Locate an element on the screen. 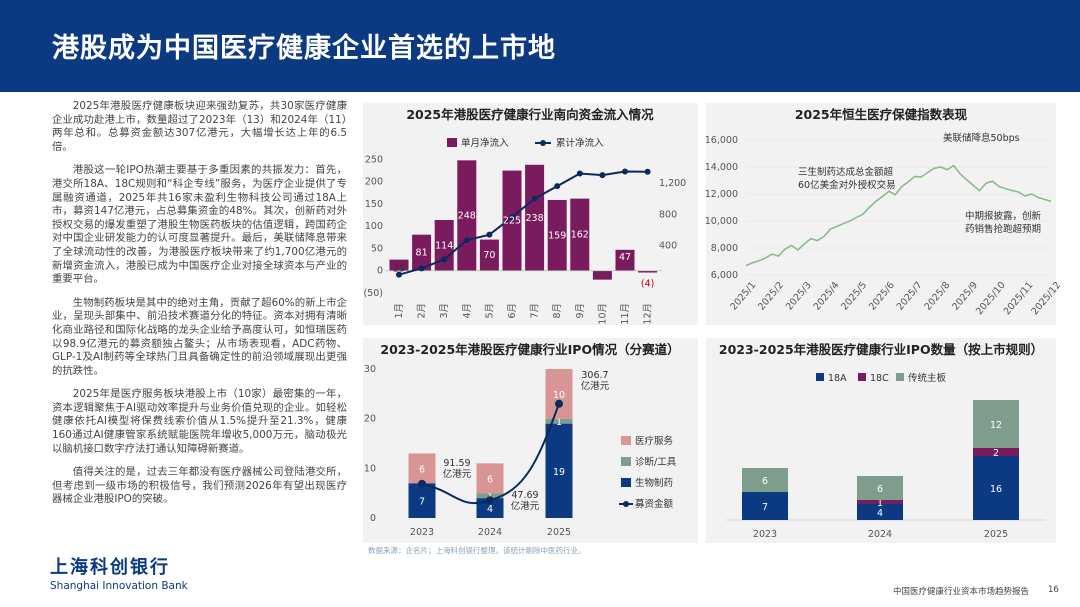  bar-value-label: 1 is located at coordinates (559, 422).